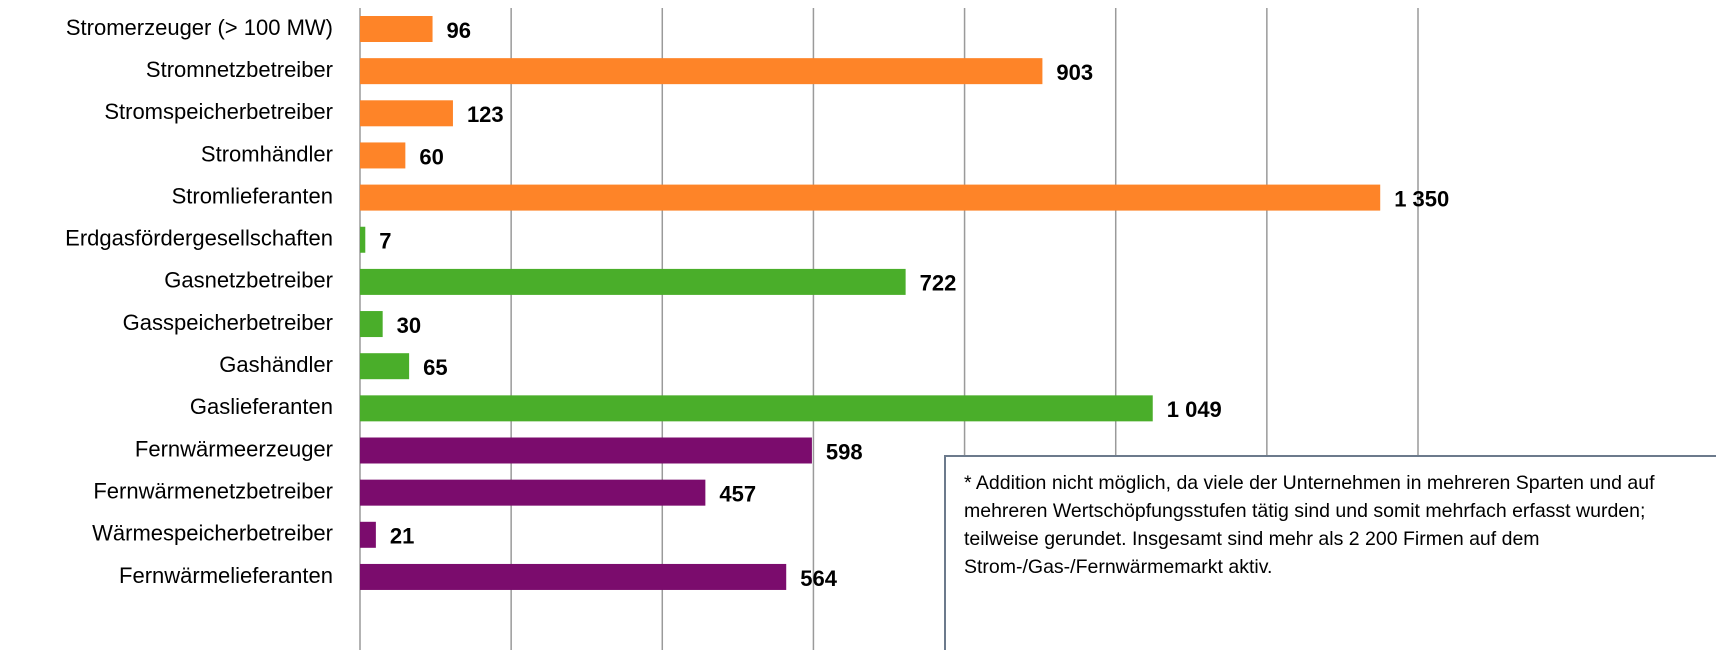 The image size is (1716, 650). What do you see at coordinates (431, 156) in the screenshot?
I see `value-label: 60` at bounding box center [431, 156].